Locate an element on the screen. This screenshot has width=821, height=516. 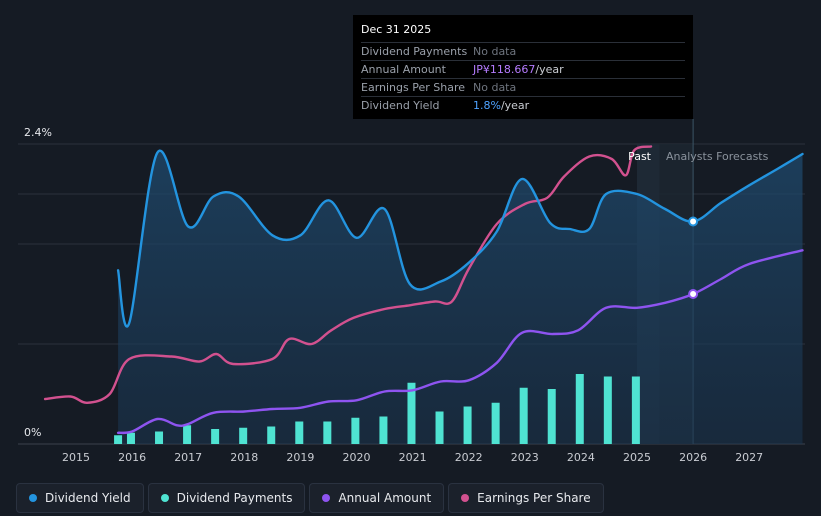
x-tick-label: 2016 is located at coordinates (132, 457).